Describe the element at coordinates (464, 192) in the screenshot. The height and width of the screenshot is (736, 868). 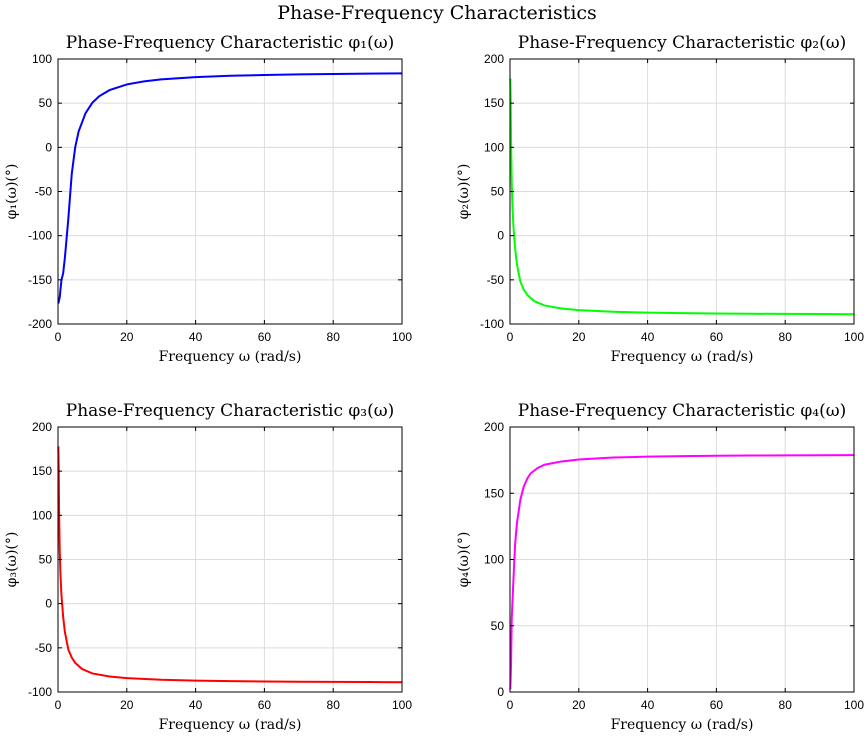
I see `y-axis-label: φ₂(ω)(°)` at that location.